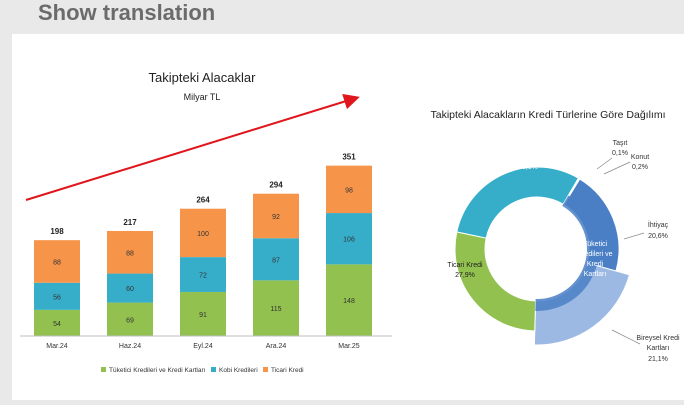  Describe the element at coordinates (130, 222) in the screenshot. I see `bar-total-1: 217` at that location.